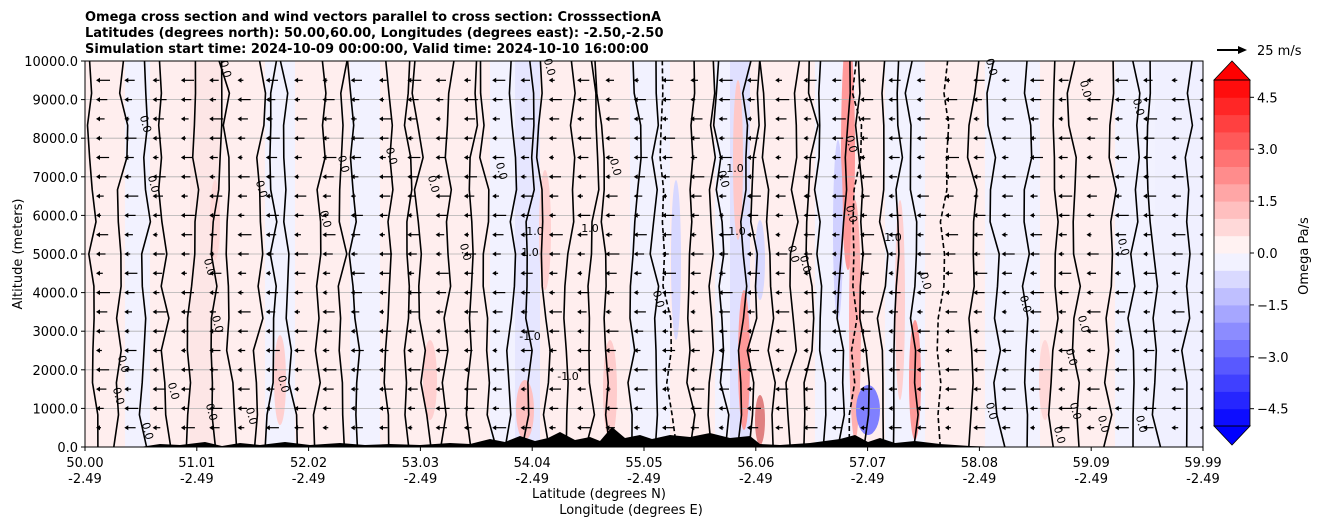  Describe the element at coordinates (1267, 150) in the screenshot. I see `colorbar-tick-label: 3.0` at that location.